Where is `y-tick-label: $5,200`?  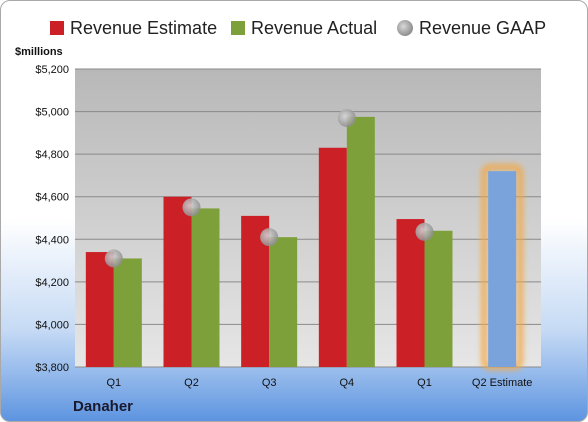
y-tick-label: $5,200 is located at coordinates (52, 70).